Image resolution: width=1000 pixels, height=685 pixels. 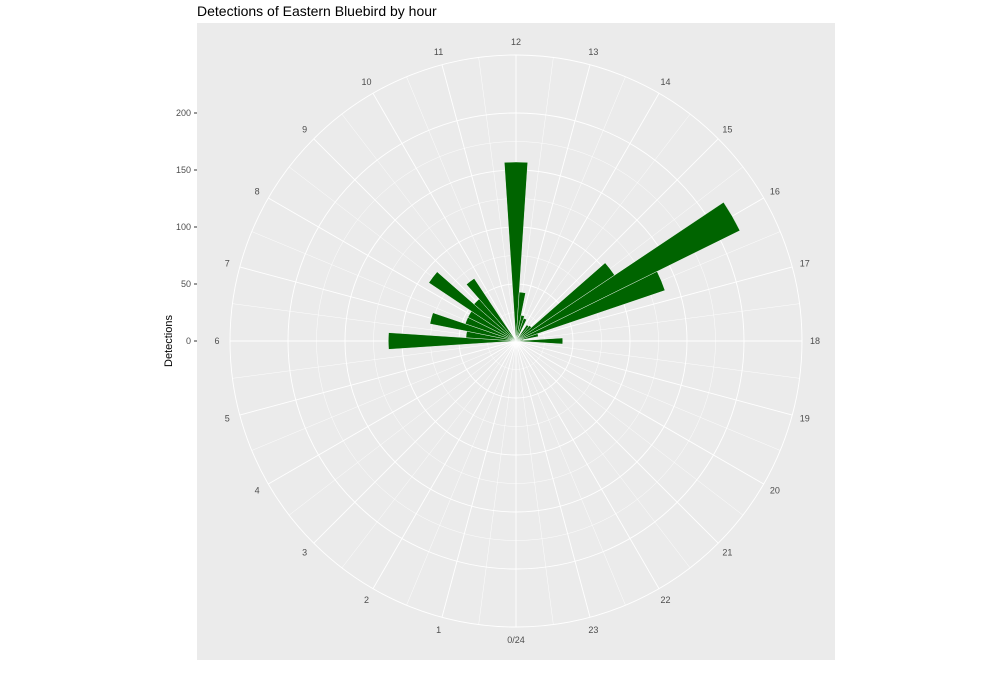 What do you see at coordinates (186, 284) in the screenshot?
I see `y-tick-label: 50` at bounding box center [186, 284].